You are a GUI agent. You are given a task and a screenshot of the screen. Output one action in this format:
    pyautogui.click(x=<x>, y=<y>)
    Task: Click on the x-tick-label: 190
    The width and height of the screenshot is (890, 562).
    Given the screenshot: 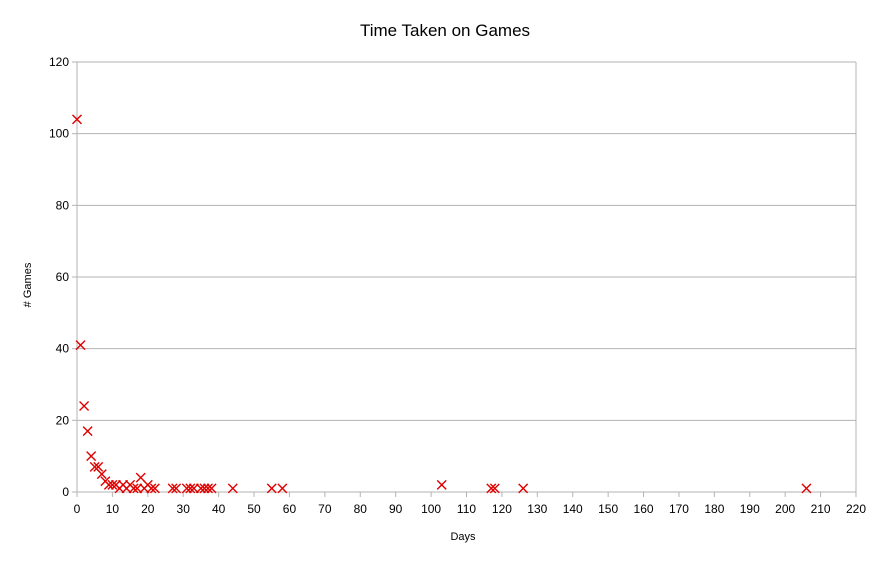 What is the action you would take?
    pyautogui.click(x=750, y=509)
    